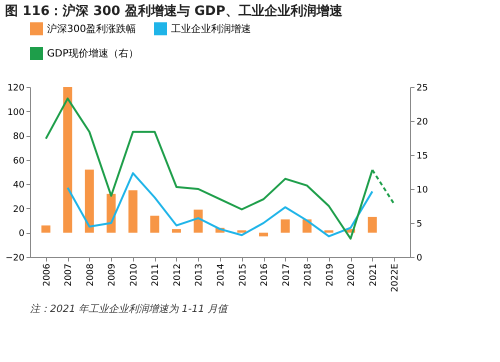  What do you see at coordinates (309, 274) in the screenshot?
I see `x-tick-label: 2018` at bounding box center [309, 274].